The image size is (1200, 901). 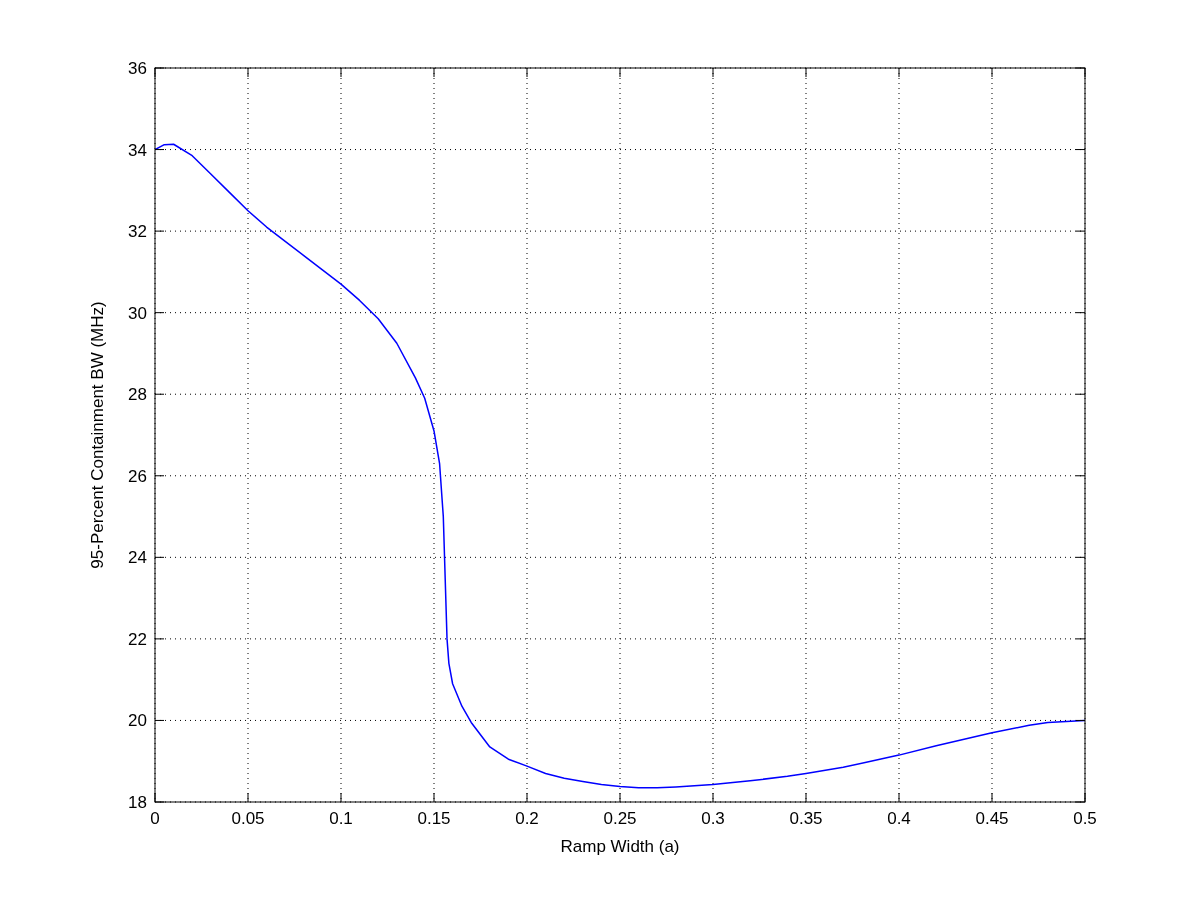 I want to click on y-tick-label: 26, so click(x=137, y=476).